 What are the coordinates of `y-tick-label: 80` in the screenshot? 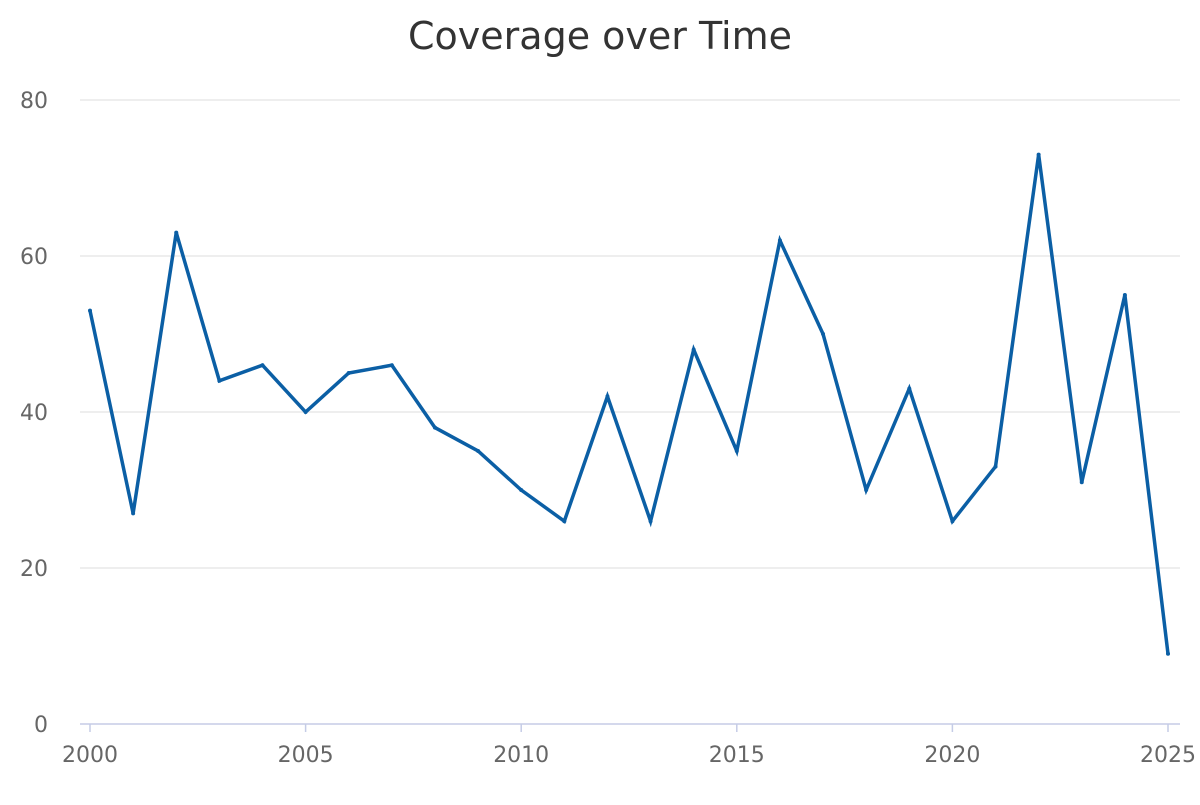 It's located at (34, 101).